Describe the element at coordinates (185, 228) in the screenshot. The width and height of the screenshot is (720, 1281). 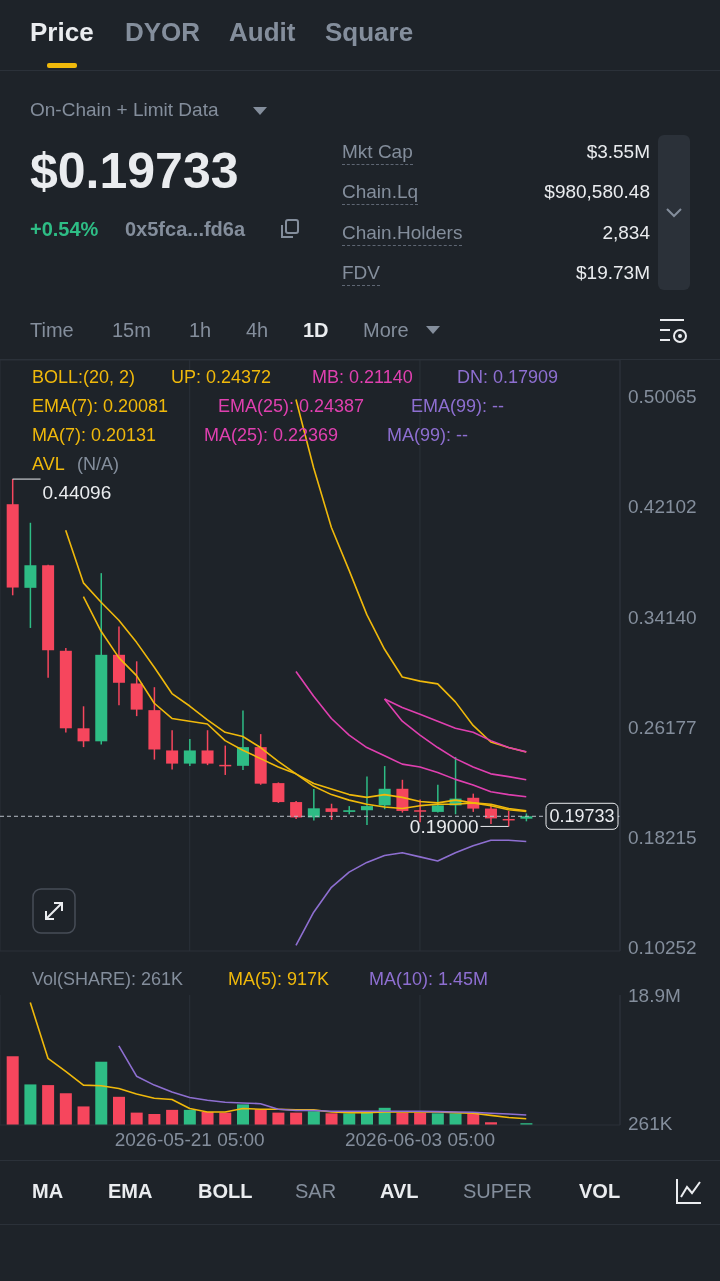
I see `text: 0x5fca...fd6a` at that location.